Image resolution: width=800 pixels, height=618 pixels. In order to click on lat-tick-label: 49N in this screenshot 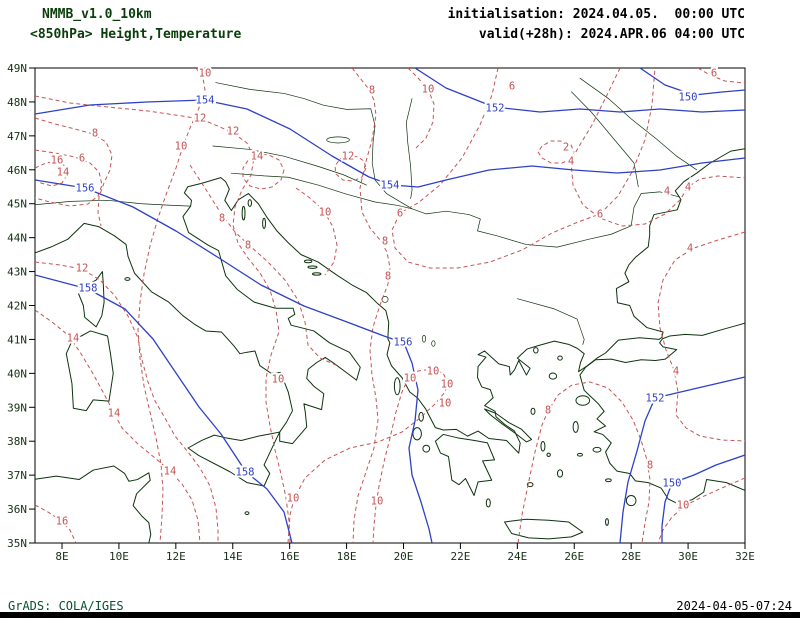, I will do `click(17, 68)`.